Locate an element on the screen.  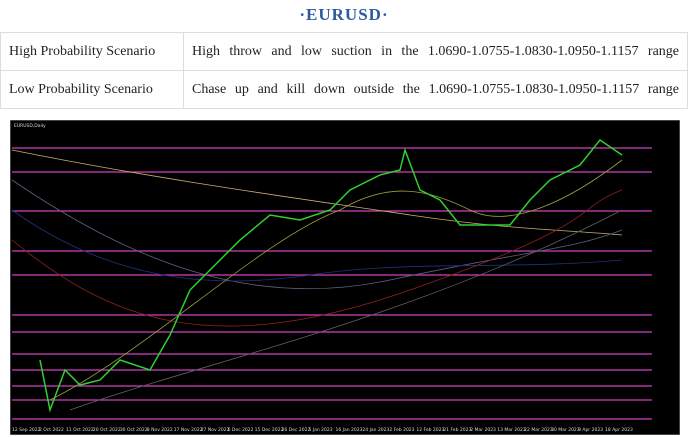
date-label: 20 Oct 2022 is located at coordinates (107, 430).